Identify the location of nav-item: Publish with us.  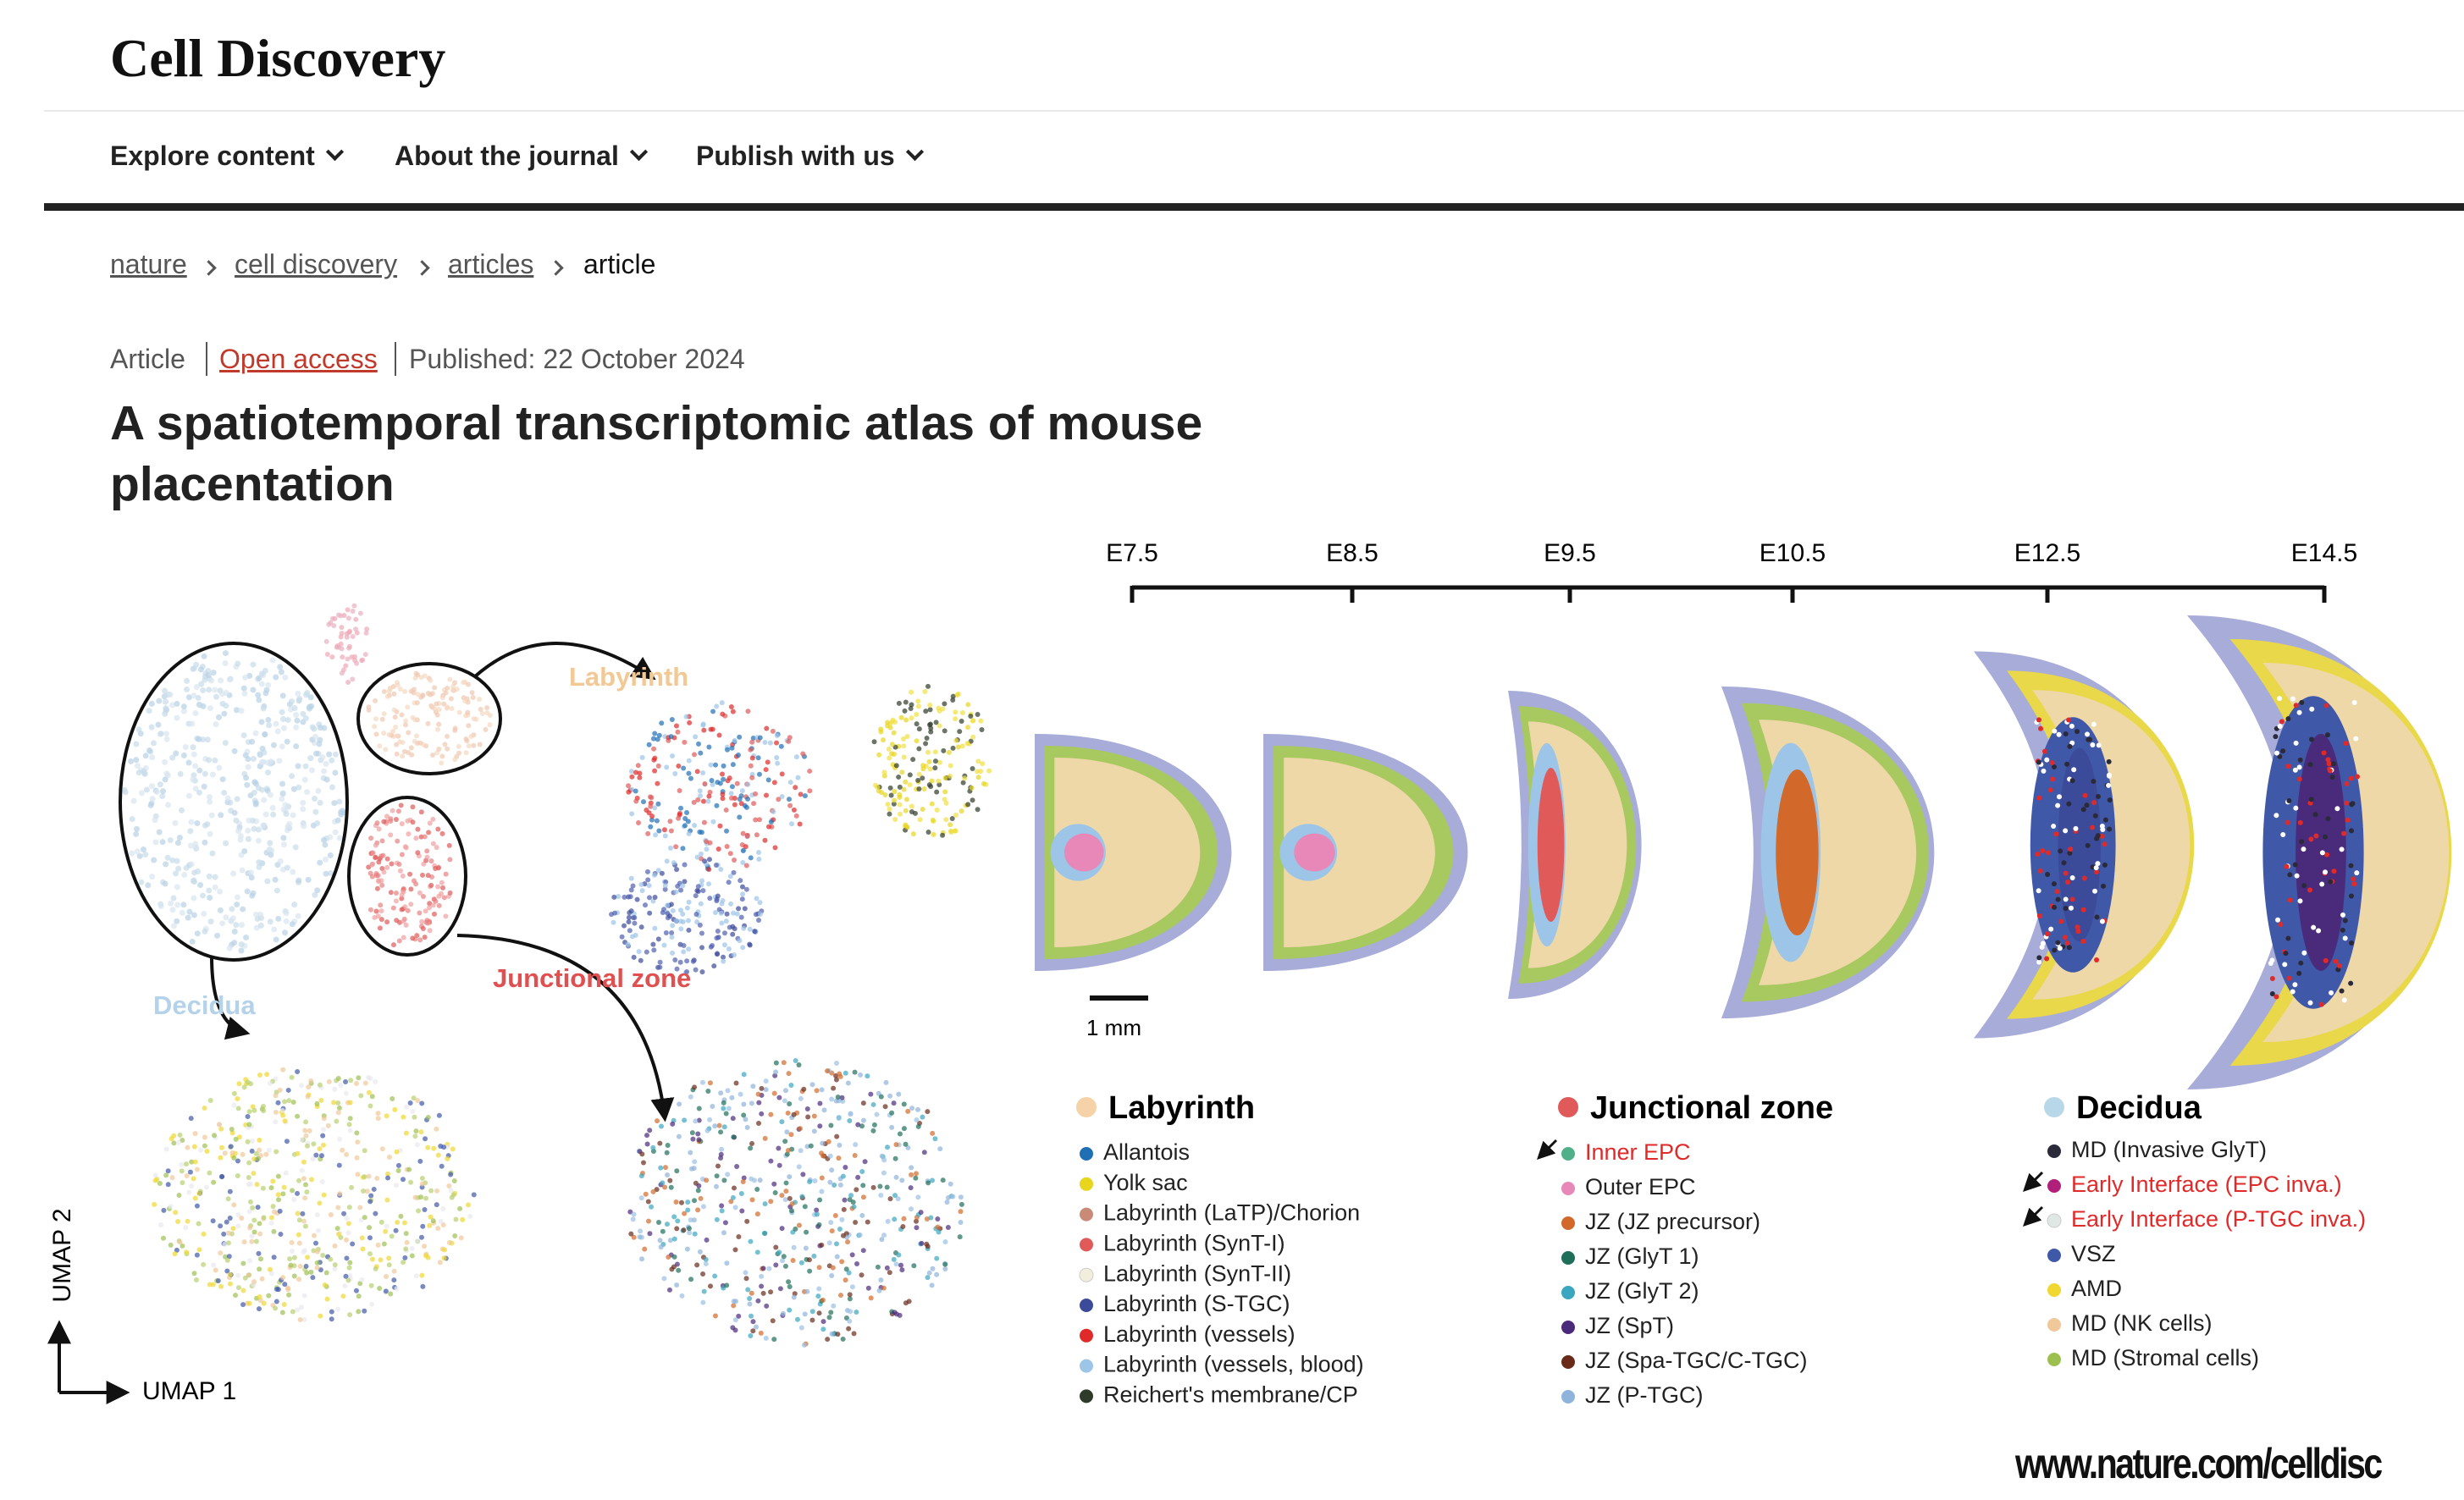
(810, 156).